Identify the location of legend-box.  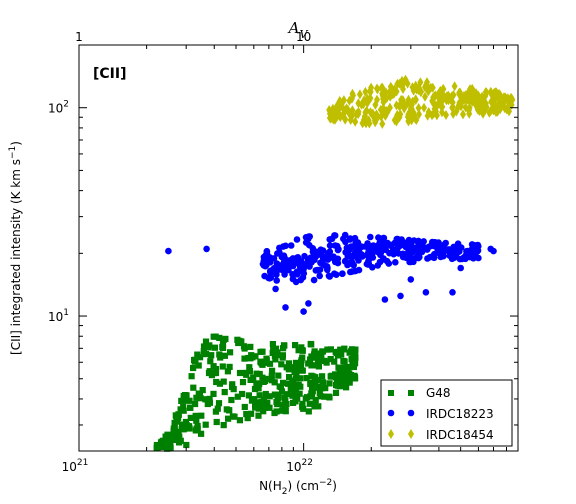
(446, 413).